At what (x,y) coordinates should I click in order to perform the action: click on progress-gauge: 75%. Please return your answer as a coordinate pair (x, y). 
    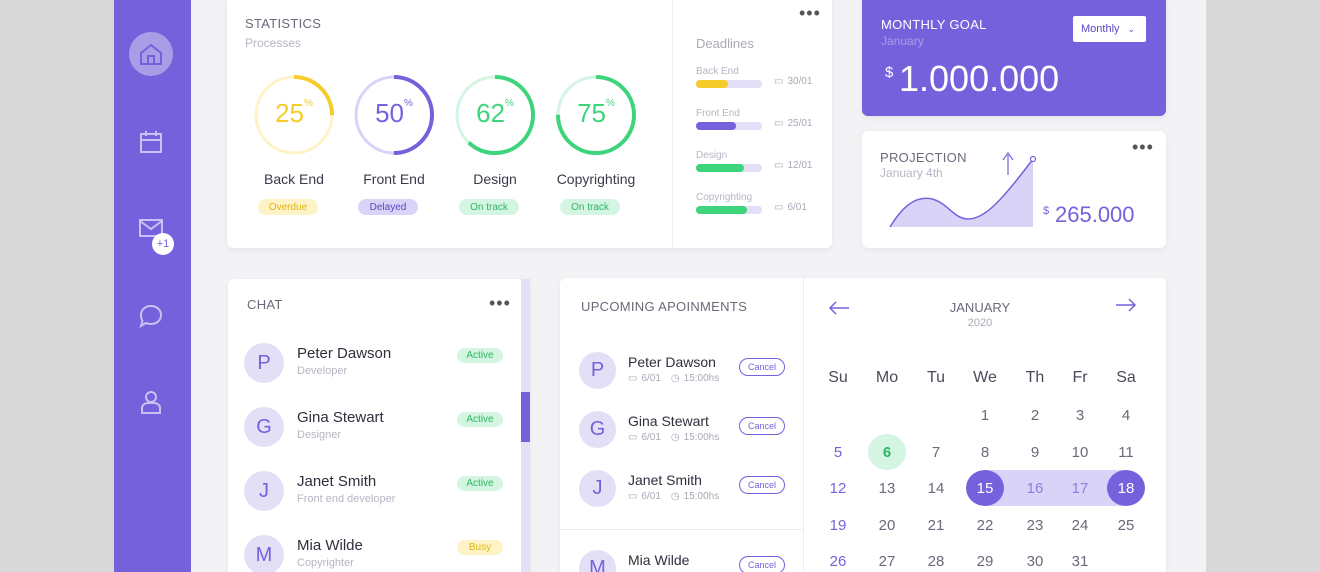
    Looking at the image, I should click on (596, 115).